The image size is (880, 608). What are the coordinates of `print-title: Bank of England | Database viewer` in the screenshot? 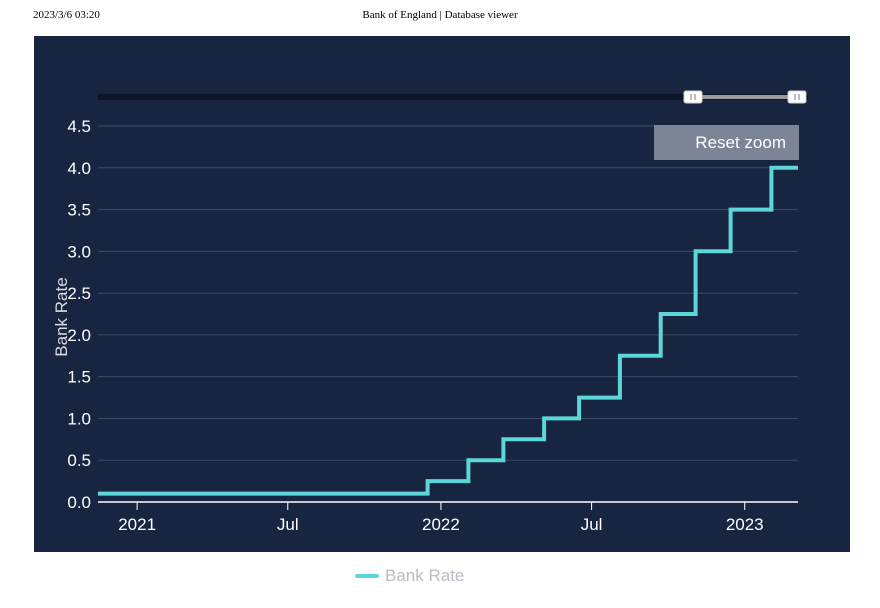 It's located at (440, 15).